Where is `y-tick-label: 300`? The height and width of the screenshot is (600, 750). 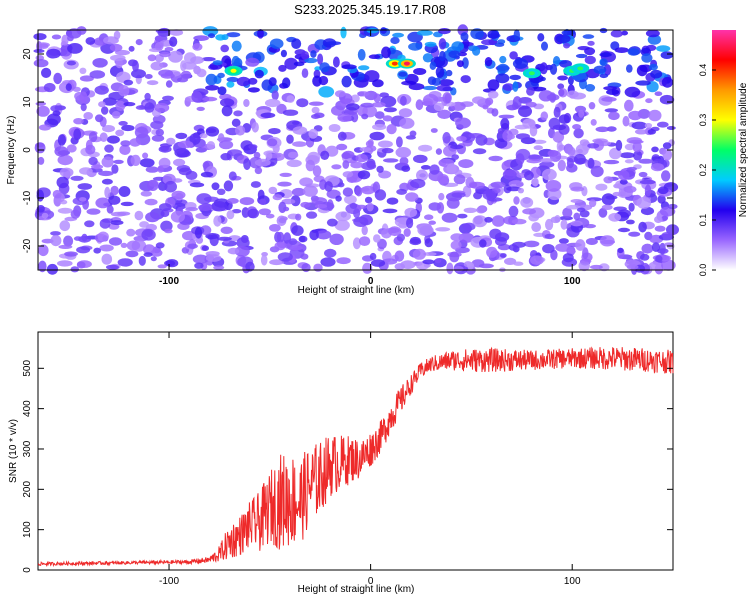
y-tick-label: 300 is located at coordinates (27, 448).